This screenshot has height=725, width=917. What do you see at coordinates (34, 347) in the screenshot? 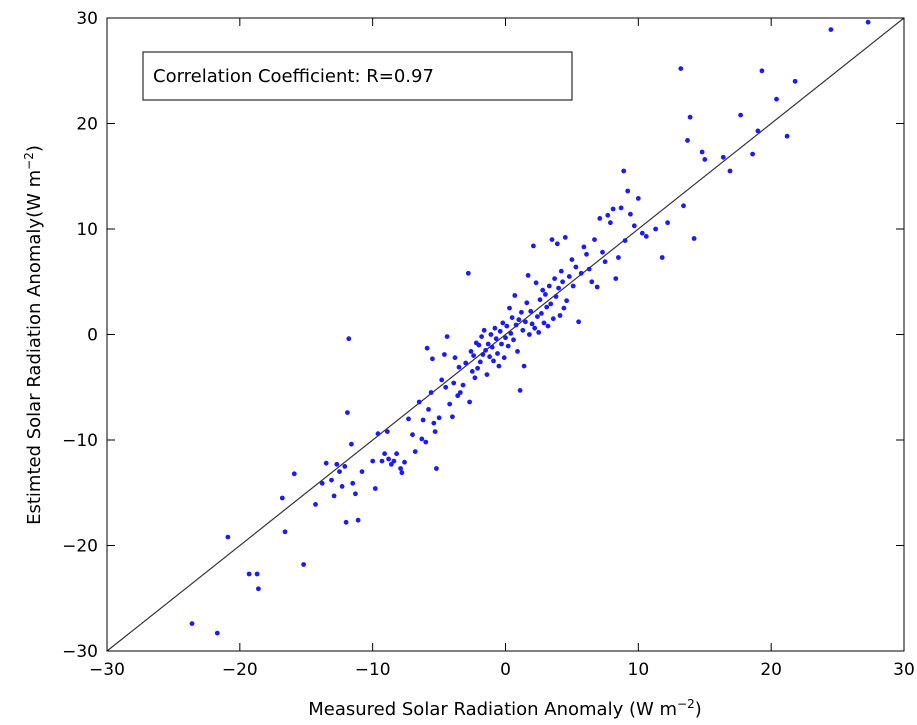
I see `y-axis-label-text: Estimted Solar Radiation Anomaly(W m` at bounding box center [34, 347].